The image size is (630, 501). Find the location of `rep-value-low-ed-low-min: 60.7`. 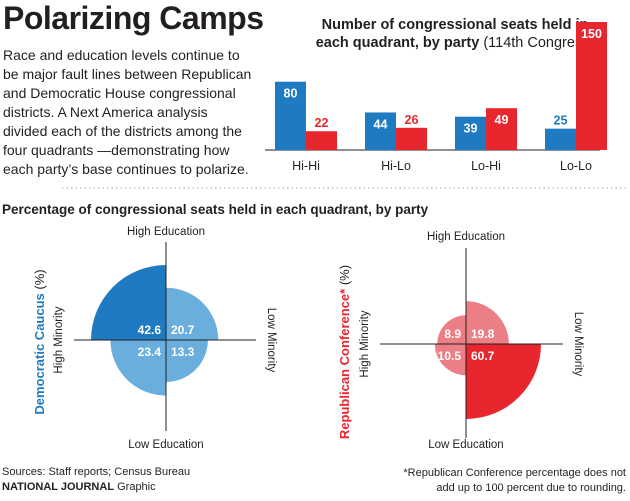

rep-value-low-ed-low-min: 60.7 is located at coordinates (483, 356).